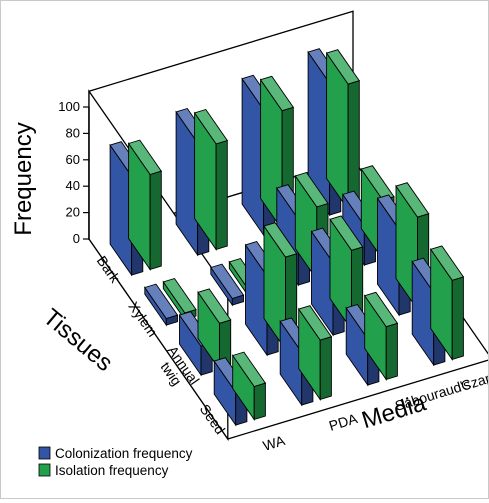  Describe the element at coordinates (343, 422) in the screenshot. I see `media-tick-label: PDA` at that location.